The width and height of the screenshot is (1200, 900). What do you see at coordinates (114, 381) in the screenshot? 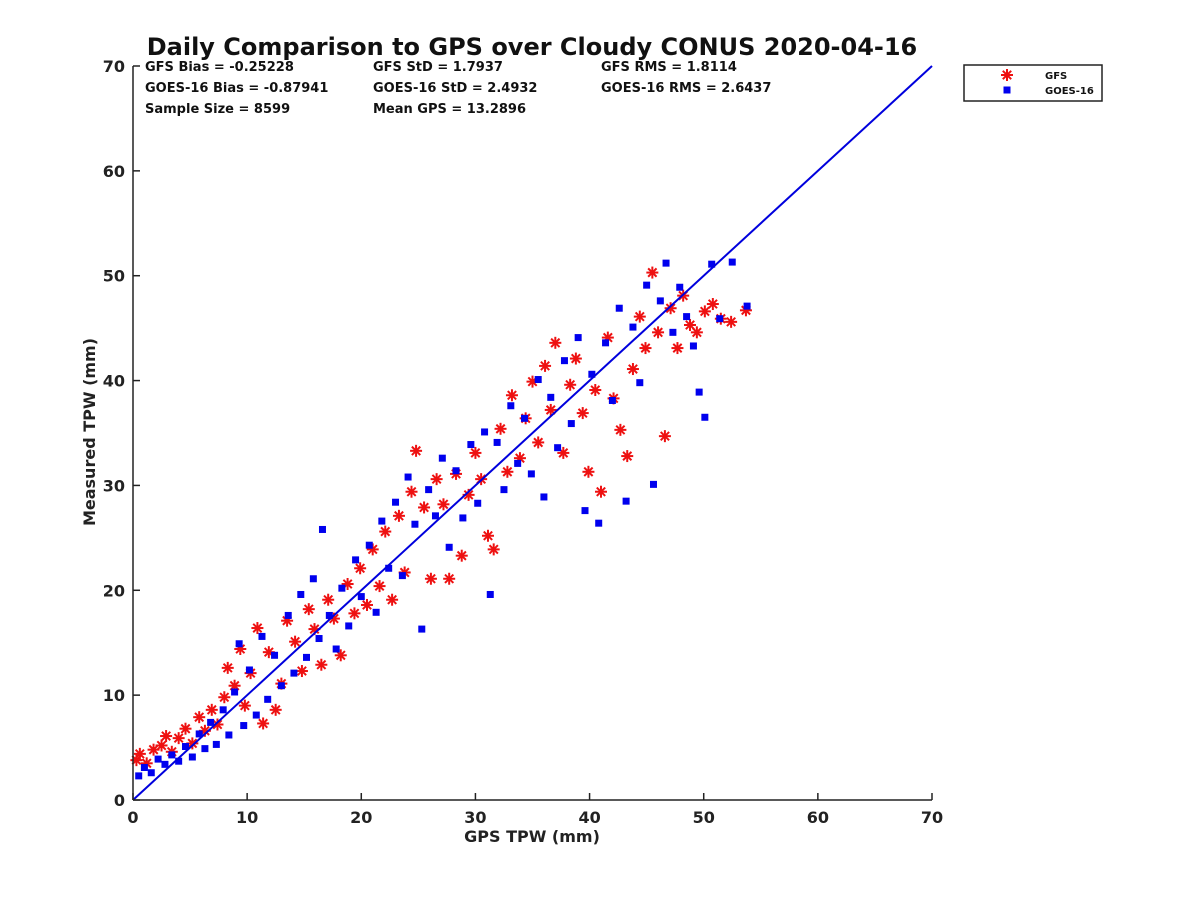
I see `y-tick-label: 40` at bounding box center [114, 381].